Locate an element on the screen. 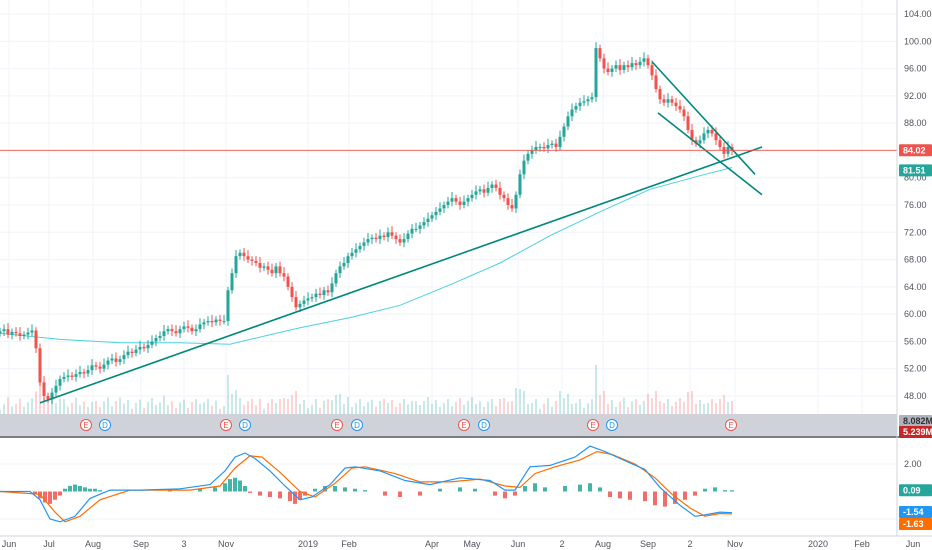 The height and width of the screenshot is (550, 932). macd-signal-badge: -1.63 is located at coordinates (915, 524).